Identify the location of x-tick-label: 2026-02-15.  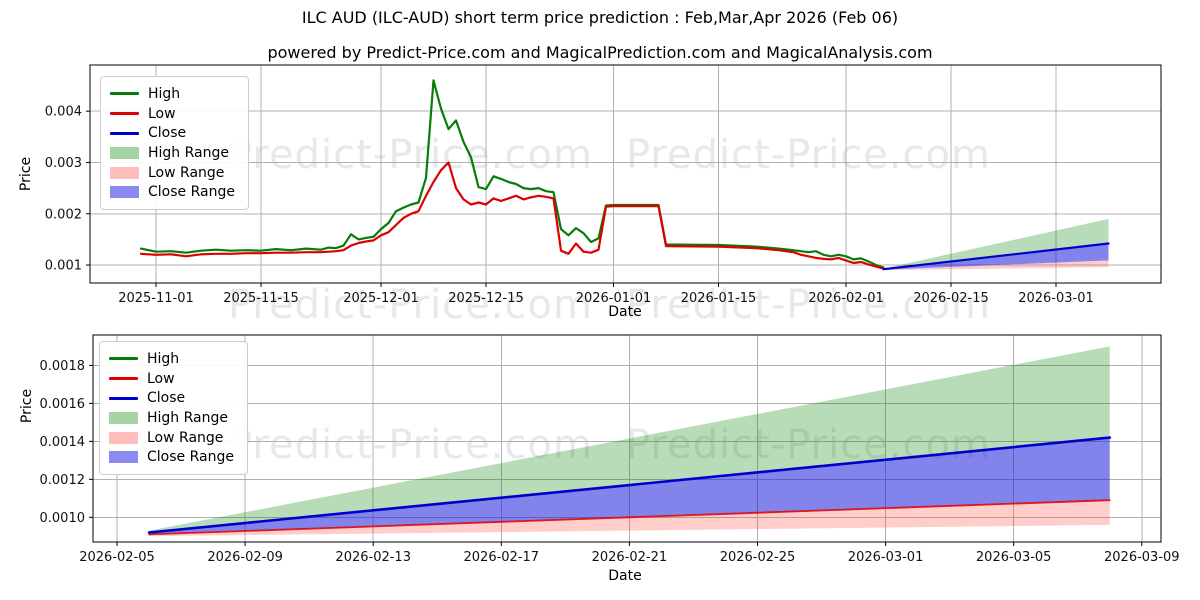
(951, 298).